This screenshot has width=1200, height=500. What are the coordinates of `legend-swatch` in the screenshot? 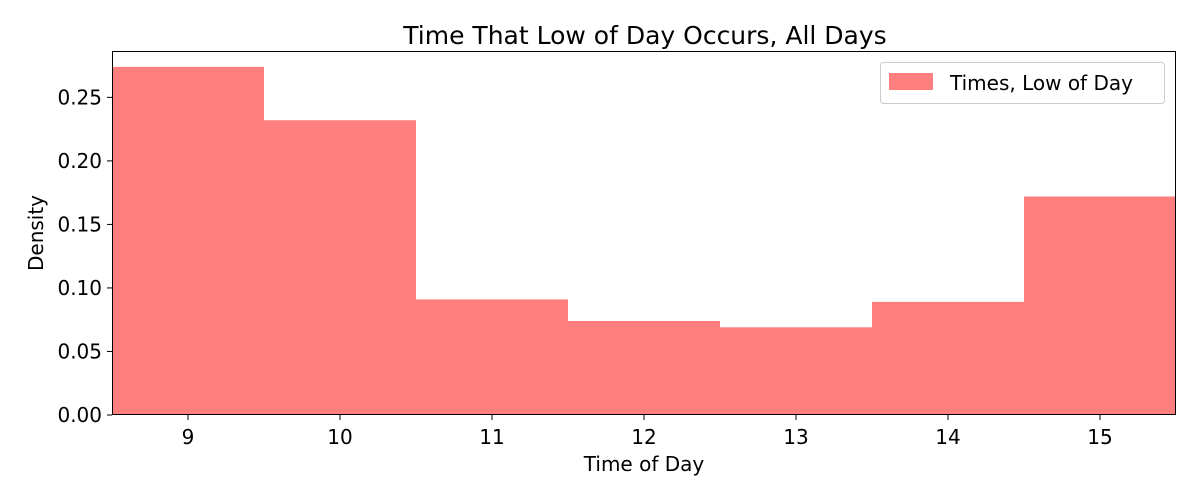 It's located at (911, 81).